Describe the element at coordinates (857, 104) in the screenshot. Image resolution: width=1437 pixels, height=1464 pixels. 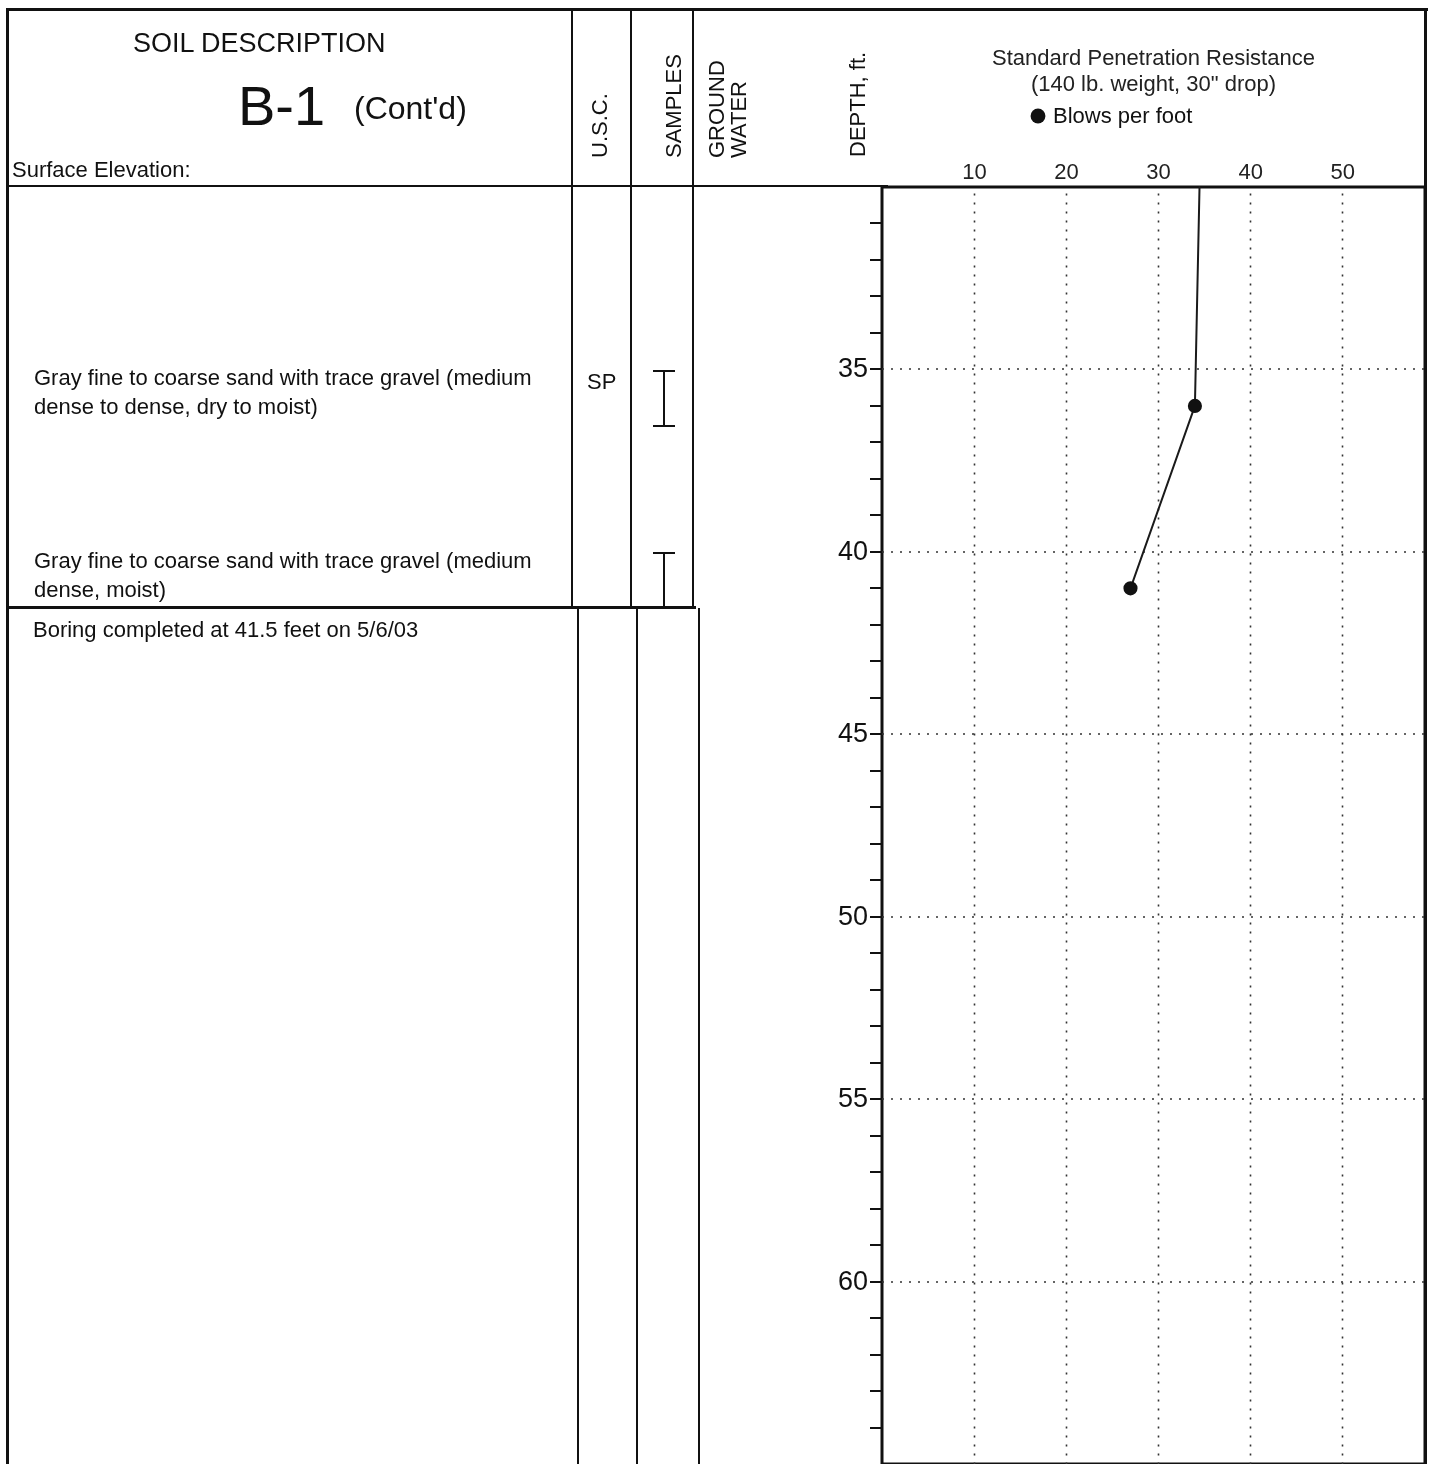
I see `y-axis-title: DEPTH, ft.` at that location.